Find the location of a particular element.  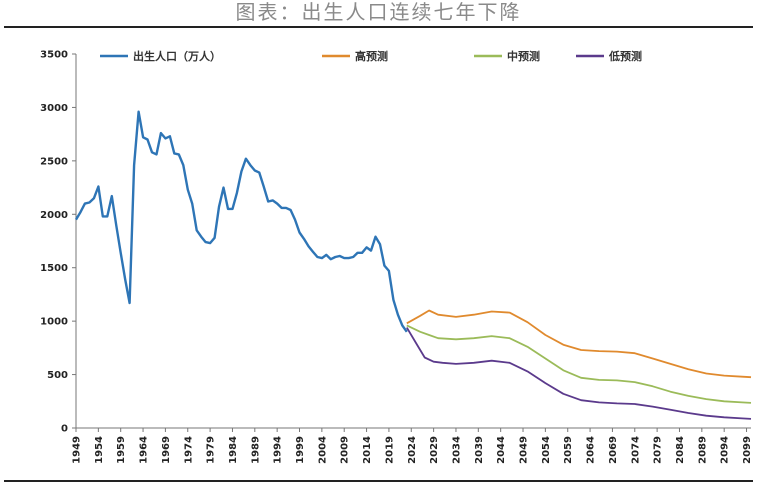

x-tick-label: 2049 is located at coordinates (524, 450).